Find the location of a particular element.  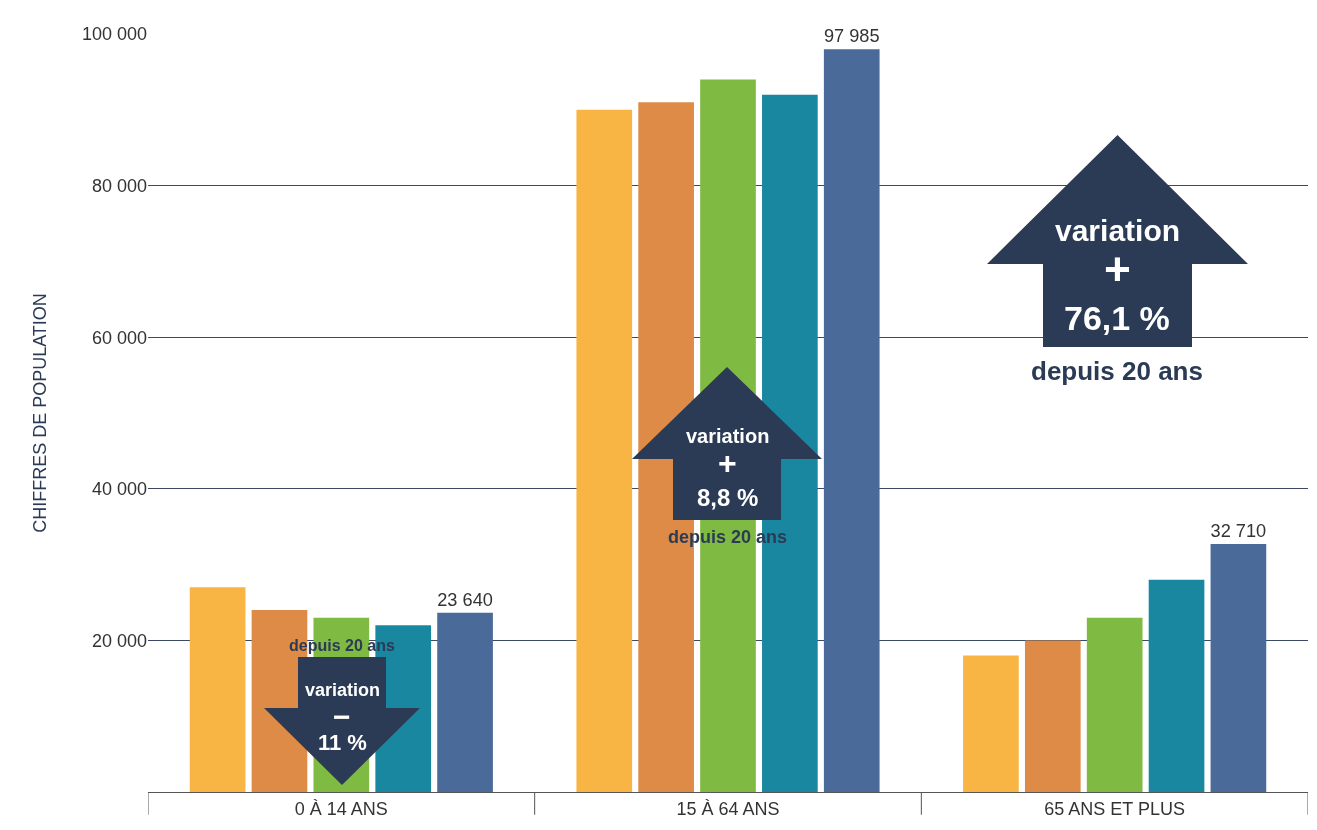

data-label: 32 710 is located at coordinates (1238, 531).